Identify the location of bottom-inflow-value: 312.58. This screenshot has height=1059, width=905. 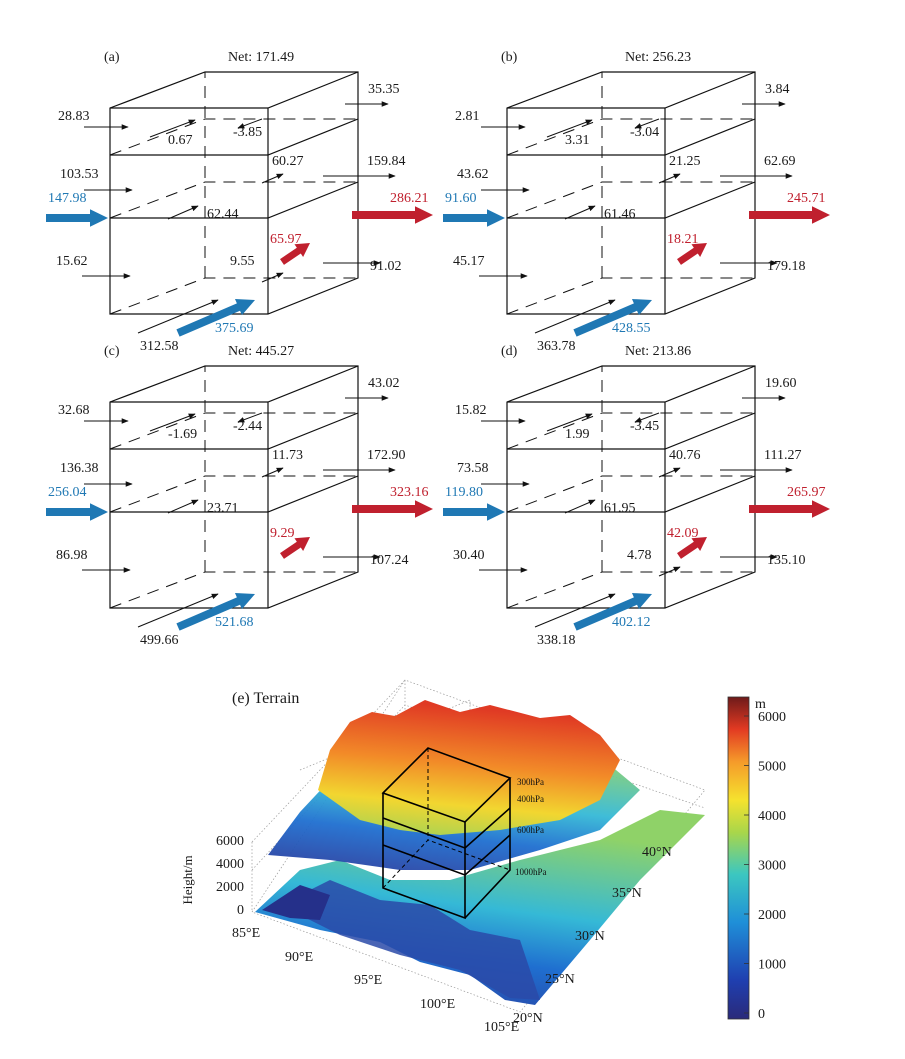
(159, 346).